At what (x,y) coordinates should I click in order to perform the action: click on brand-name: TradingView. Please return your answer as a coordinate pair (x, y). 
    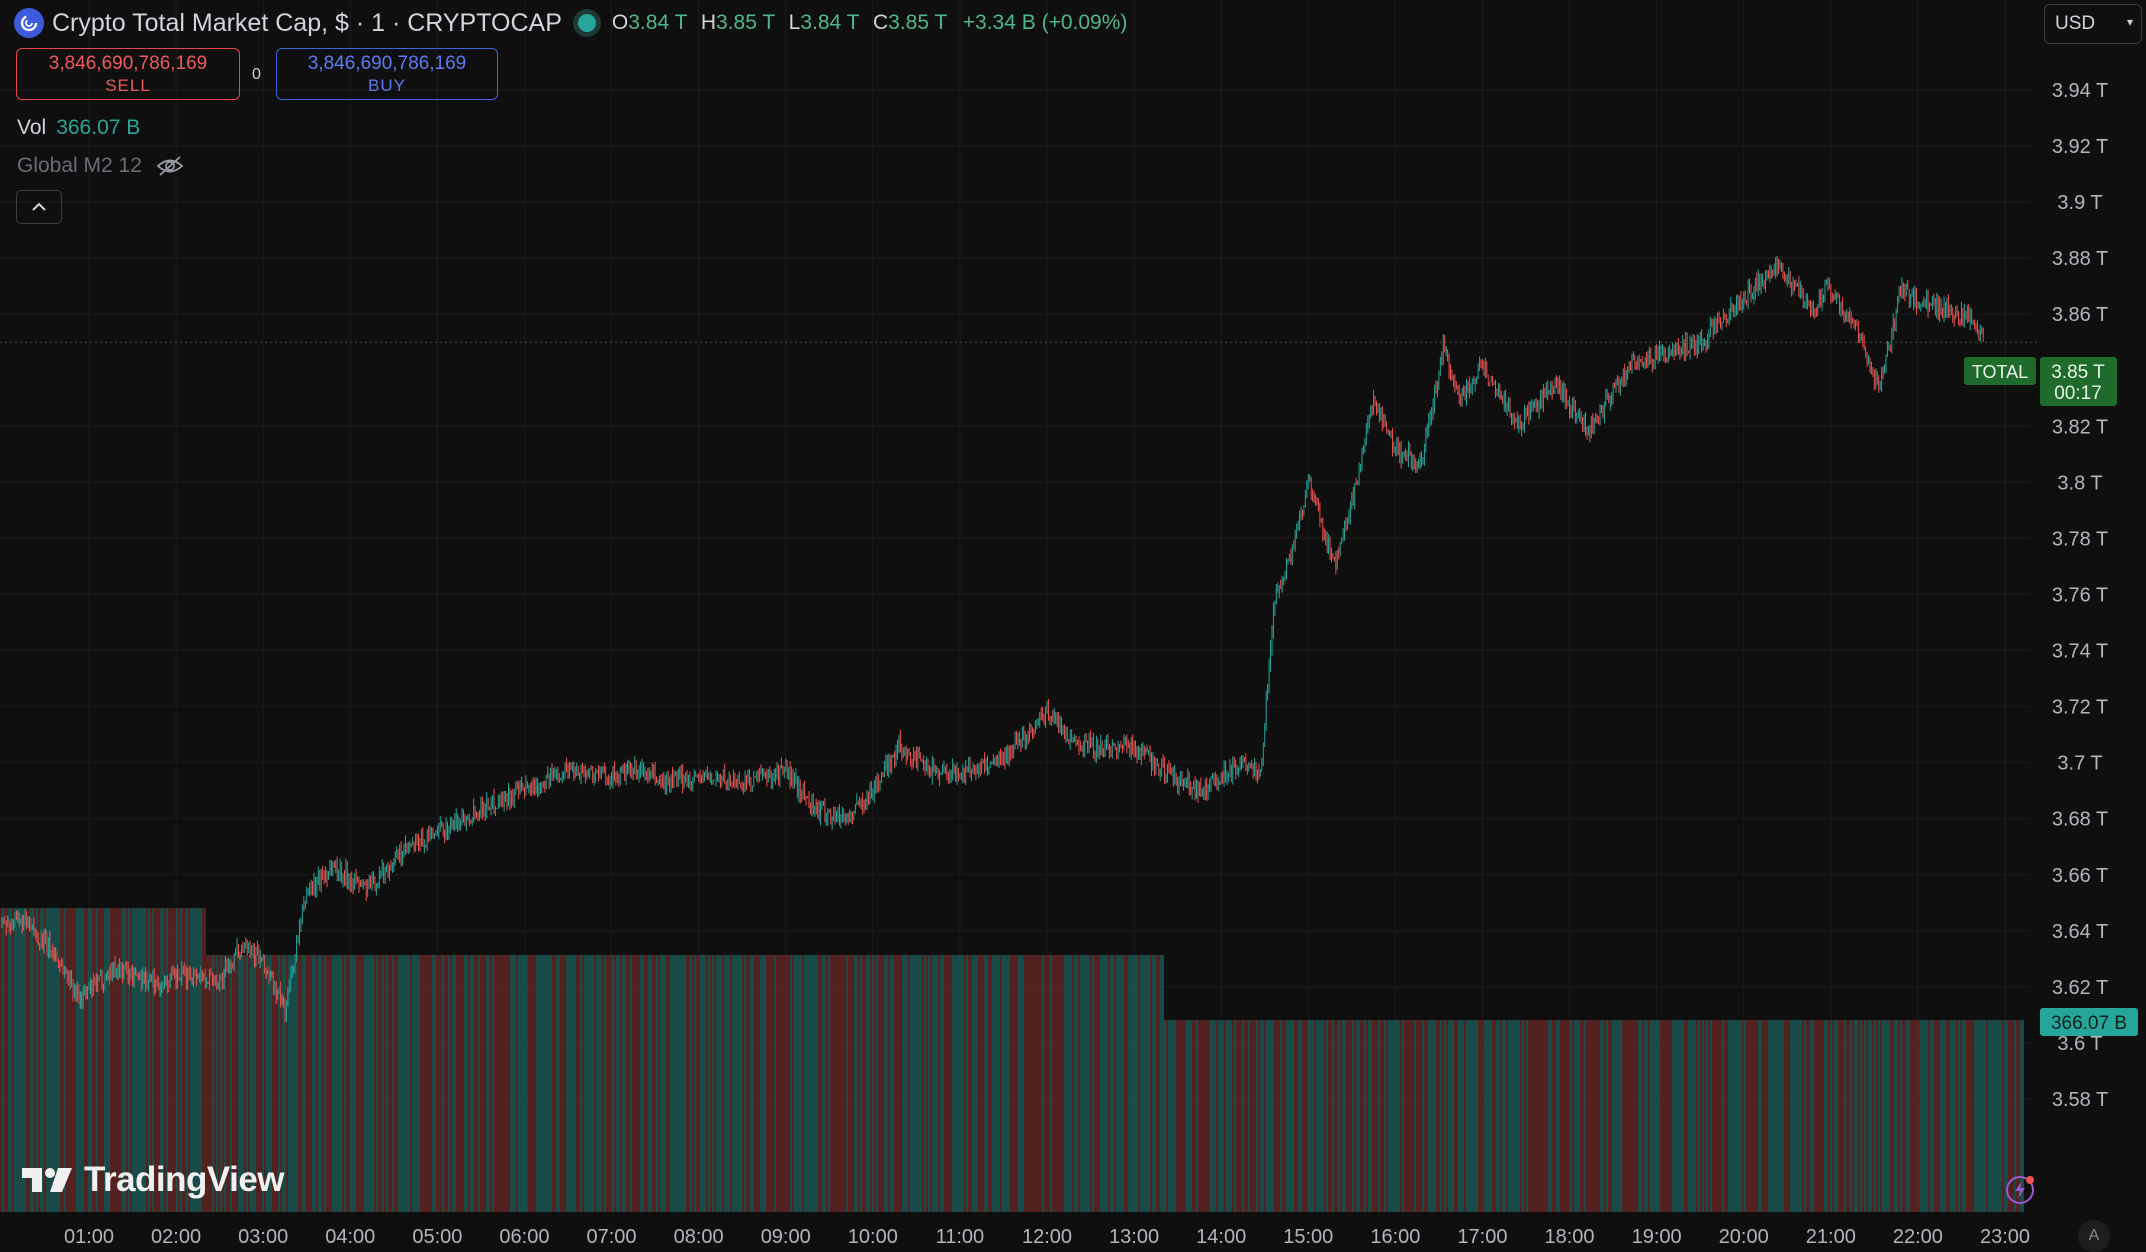
    Looking at the image, I should click on (184, 1179).